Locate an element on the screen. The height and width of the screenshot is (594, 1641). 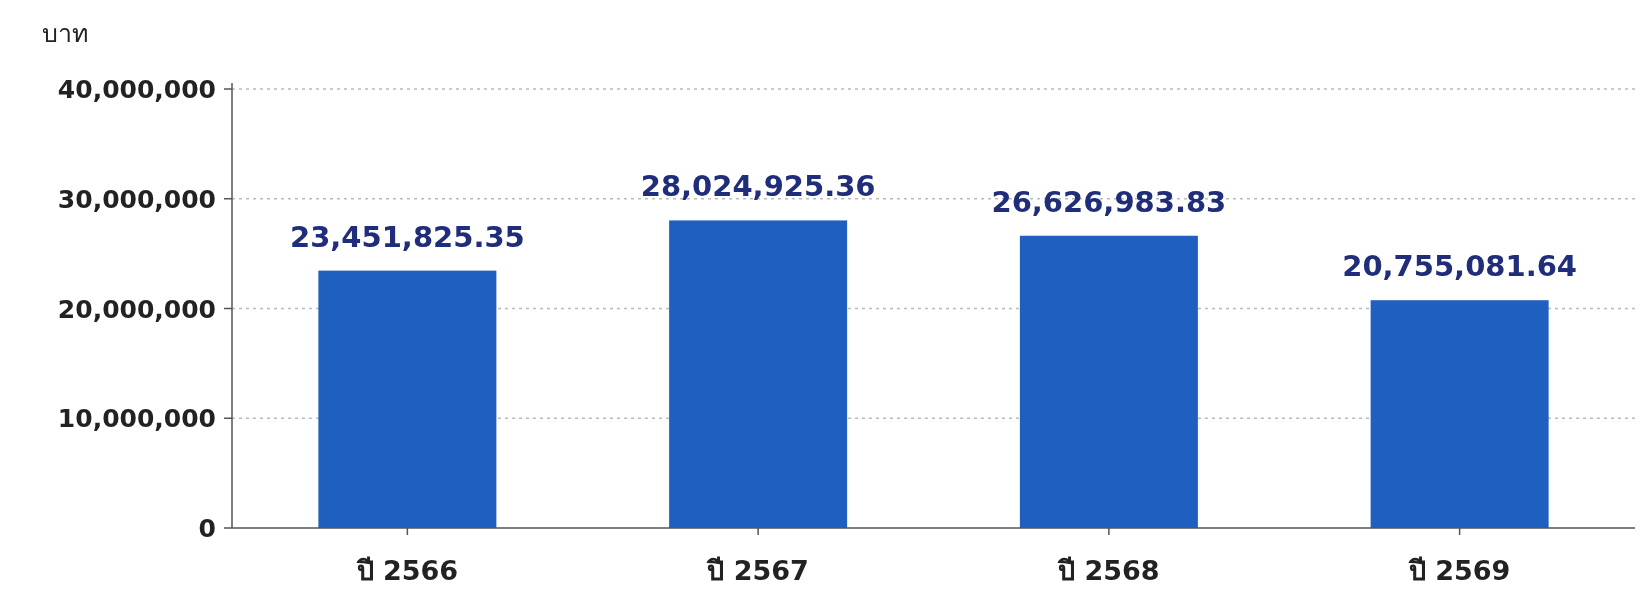
x-tick-label: ปี 2566 is located at coordinates (407, 570).